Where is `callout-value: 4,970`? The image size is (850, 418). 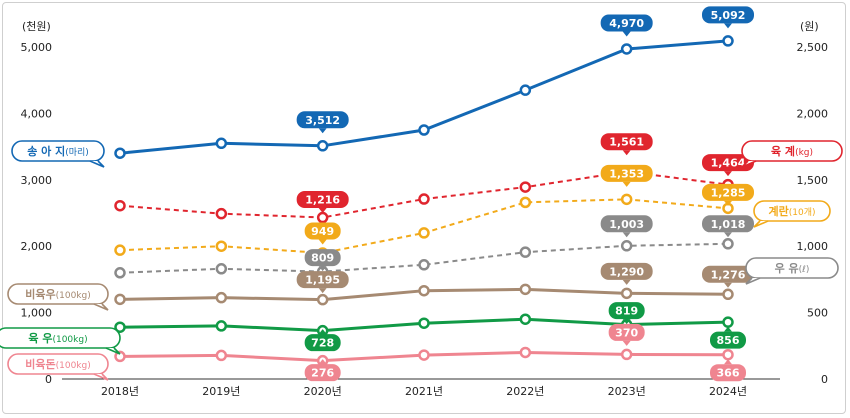
callout-value: 4,970 is located at coordinates (626, 23).